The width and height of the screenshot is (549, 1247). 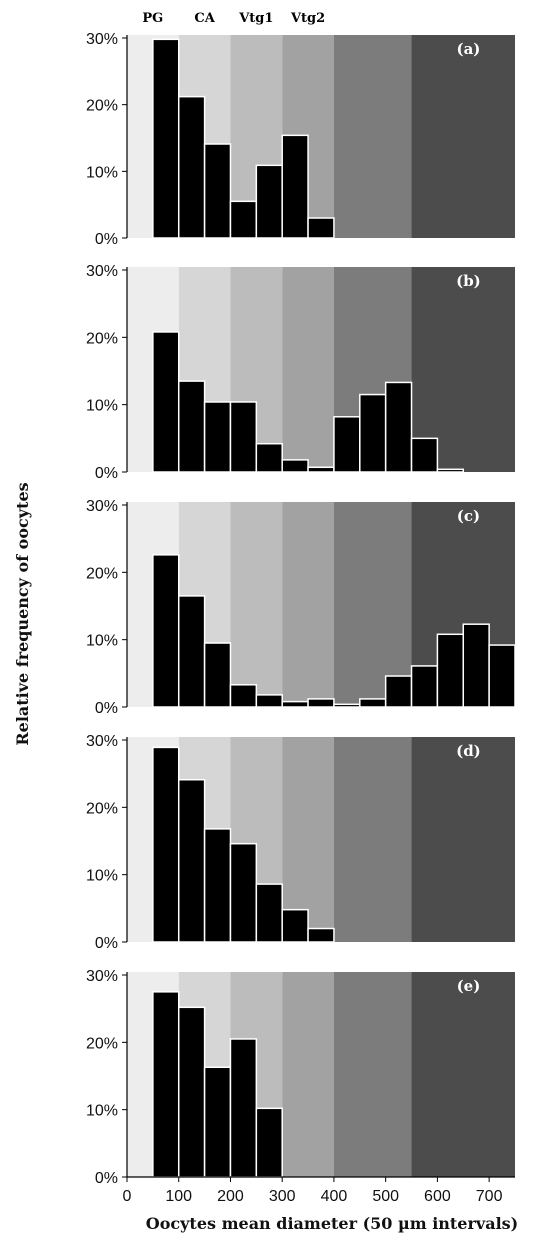 What do you see at coordinates (319, 1190) in the screenshot?
I see `x-axis: 0 100 200 300 400 500 600 700` at bounding box center [319, 1190].